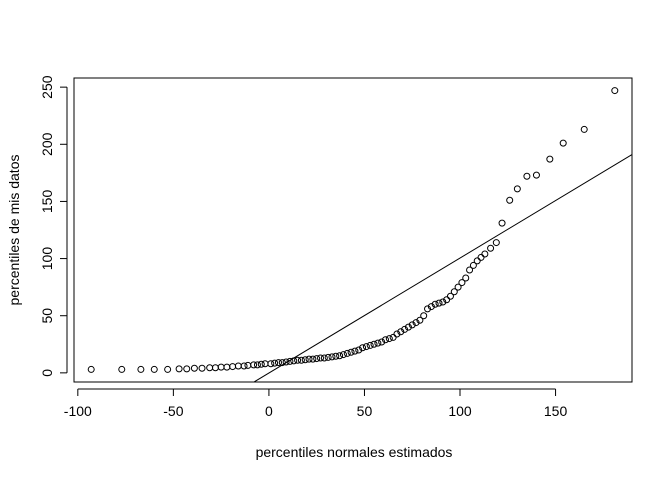 The height and width of the screenshot is (480, 672). I want to click on x-tick-label: -50, so click(173, 411).